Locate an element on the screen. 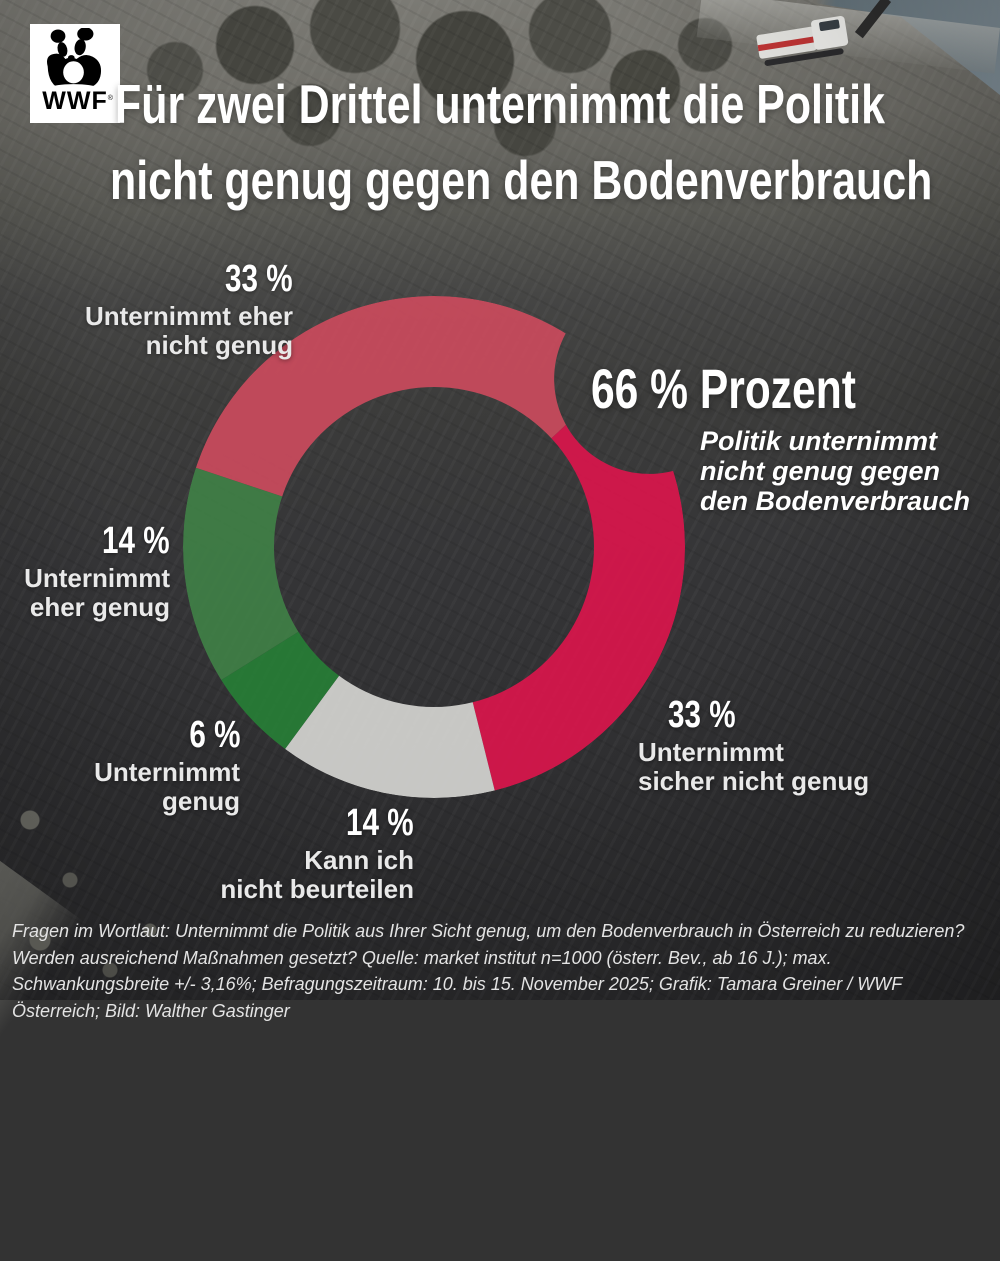 The width and height of the screenshot is (1000, 1261). callout-line-1: Politik unternimmt is located at coordinates (819, 441).